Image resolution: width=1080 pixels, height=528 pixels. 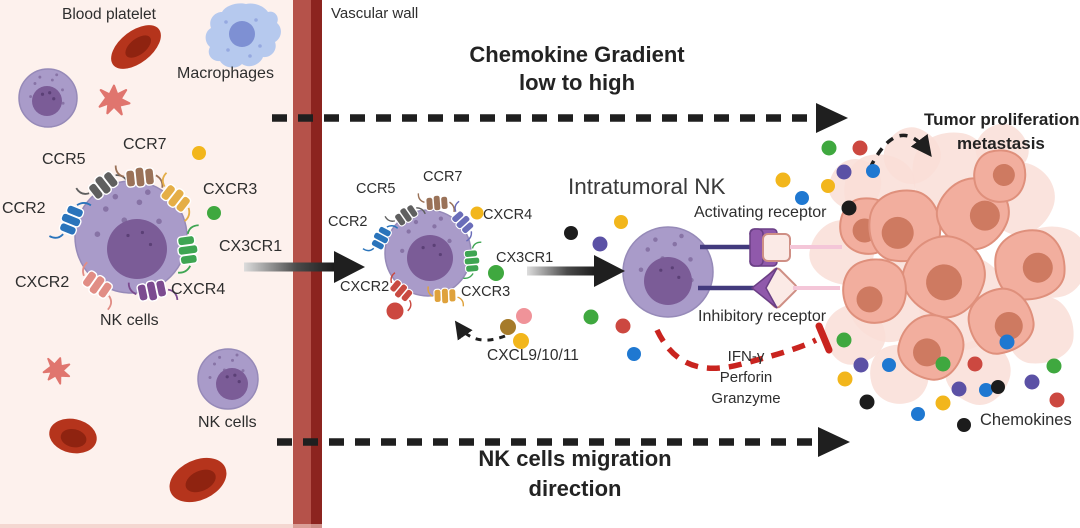 I want to click on nk-cell-intratumoral, so click(x=668, y=272).